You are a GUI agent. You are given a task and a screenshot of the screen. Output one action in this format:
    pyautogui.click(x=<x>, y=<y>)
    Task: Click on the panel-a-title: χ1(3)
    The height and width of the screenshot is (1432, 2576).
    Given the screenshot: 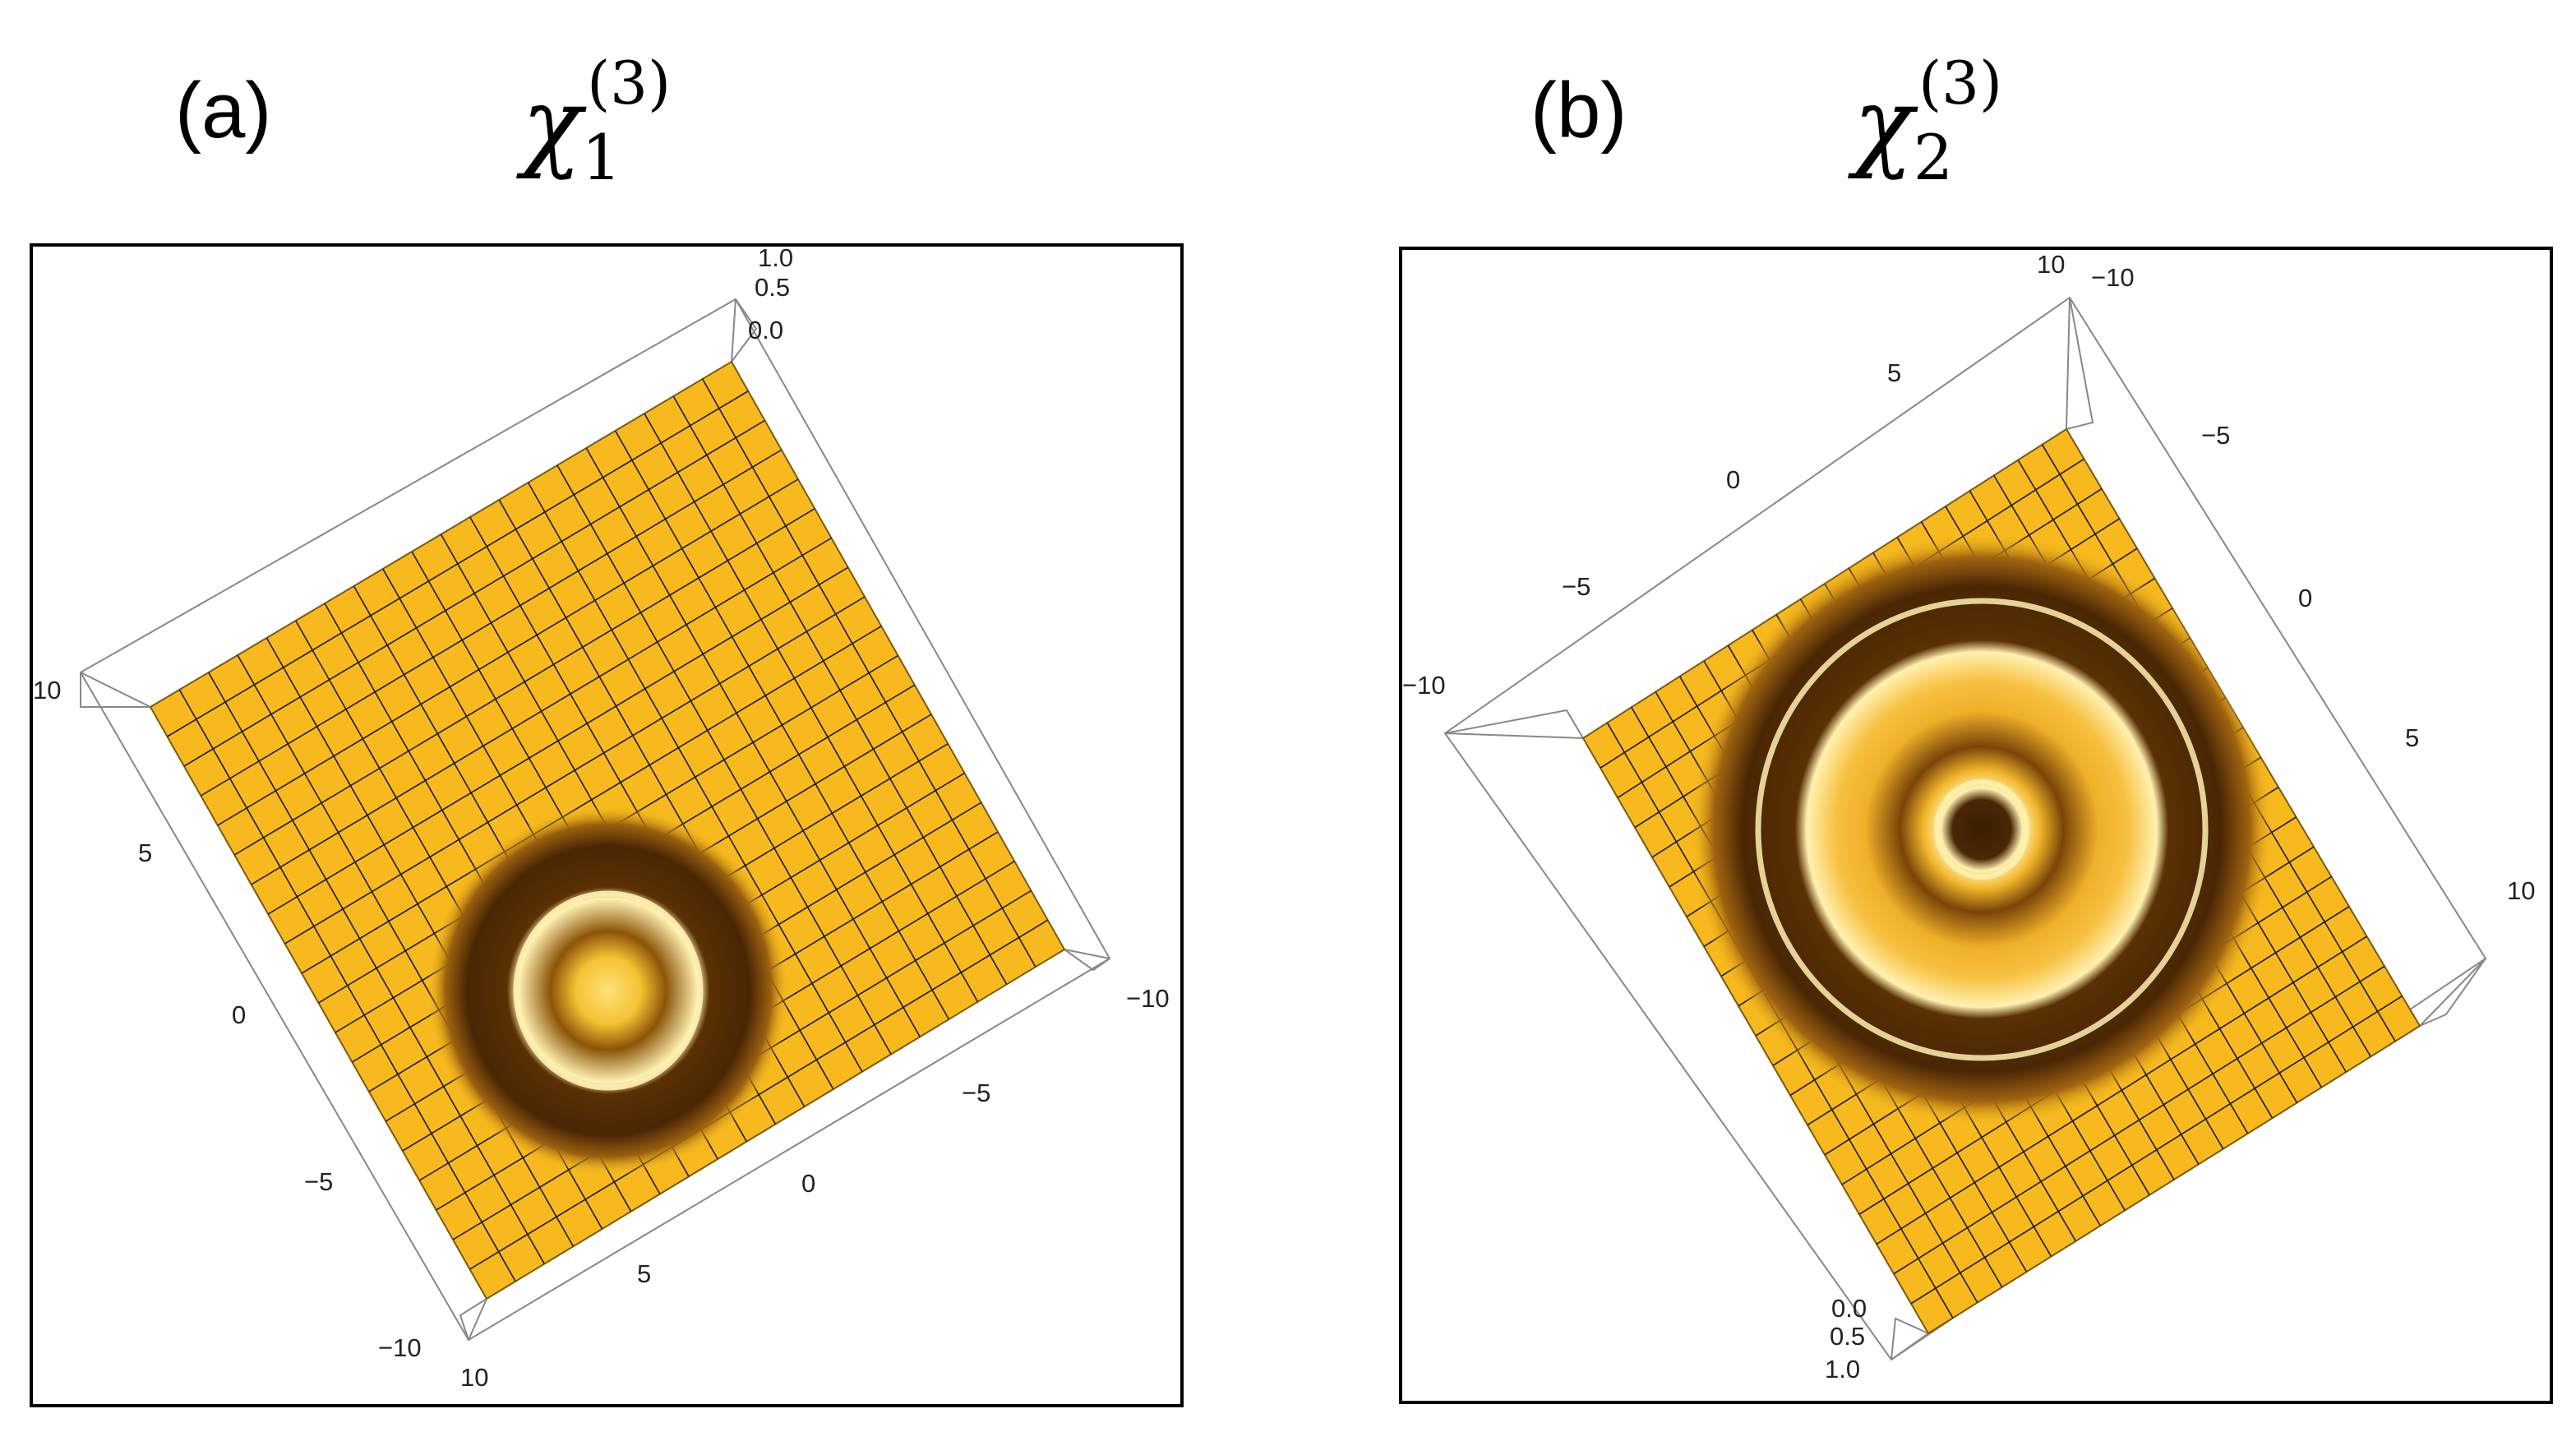 What is the action you would take?
    pyautogui.click(x=613, y=121)
    